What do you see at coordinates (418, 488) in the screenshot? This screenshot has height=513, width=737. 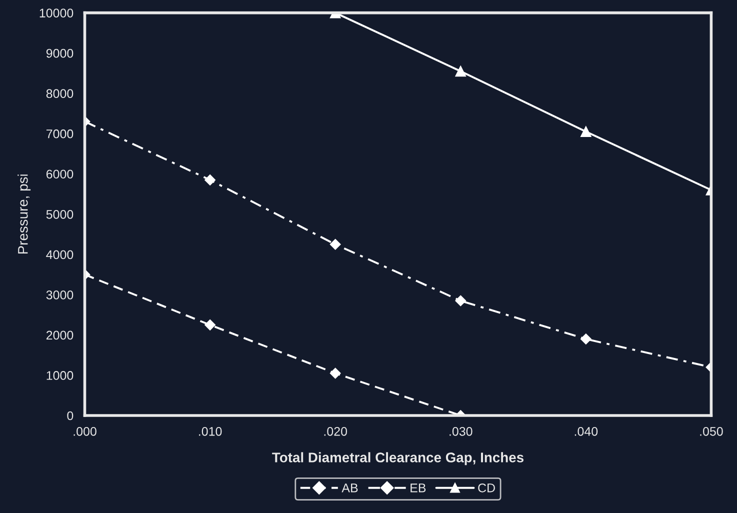 I see `legend-label: EB` at bounding box center [418, 488].